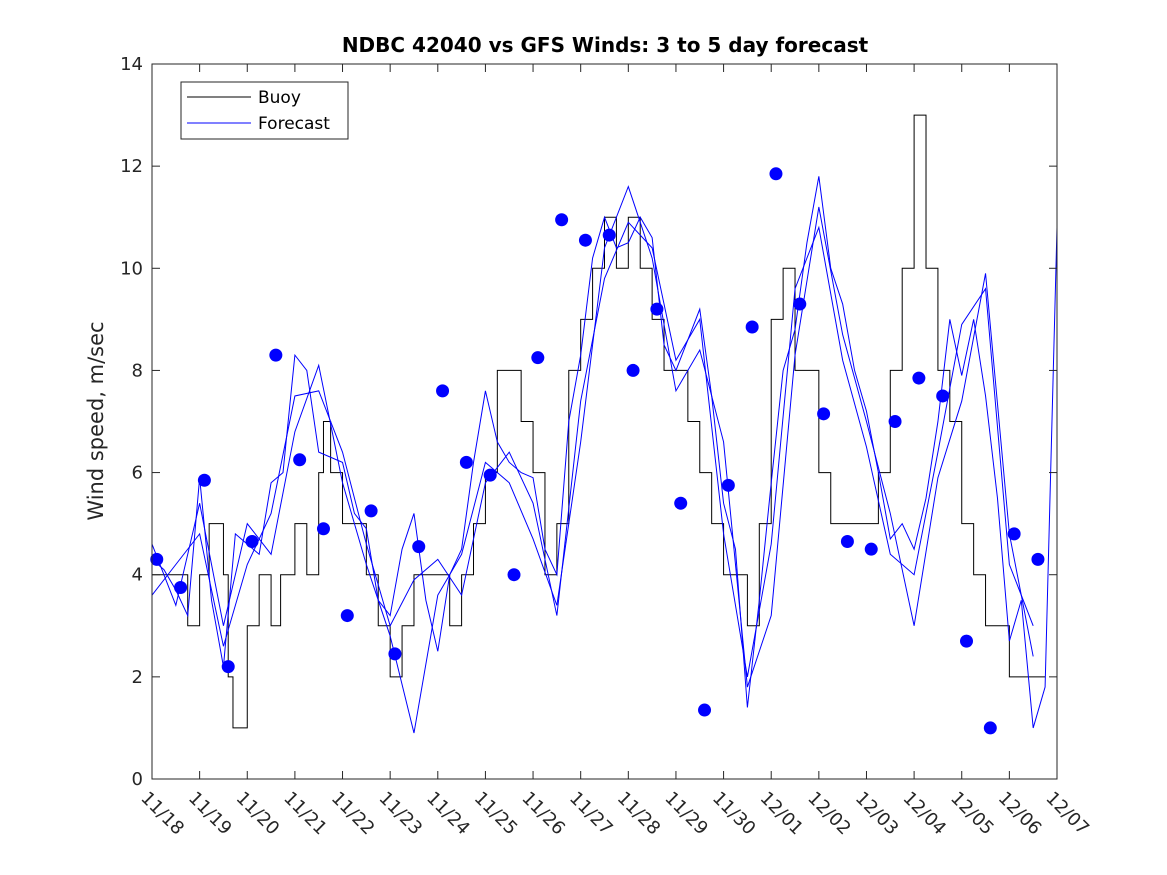 Image resolution: width=1167 pixels, height=875 pixels. I want to click on y-tick-label: 14, so click(131, 64).